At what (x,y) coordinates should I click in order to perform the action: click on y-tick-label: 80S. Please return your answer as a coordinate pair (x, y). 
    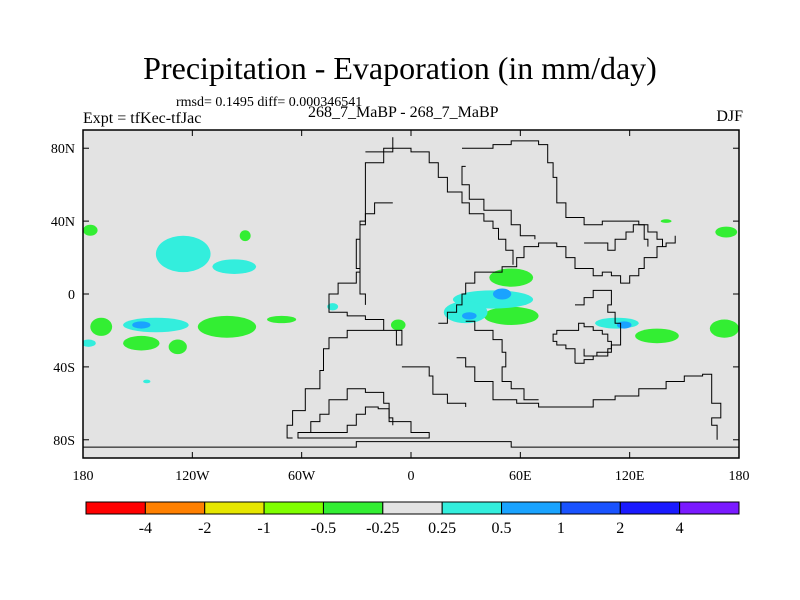
    Looking at the image, I should click on (64, 441).